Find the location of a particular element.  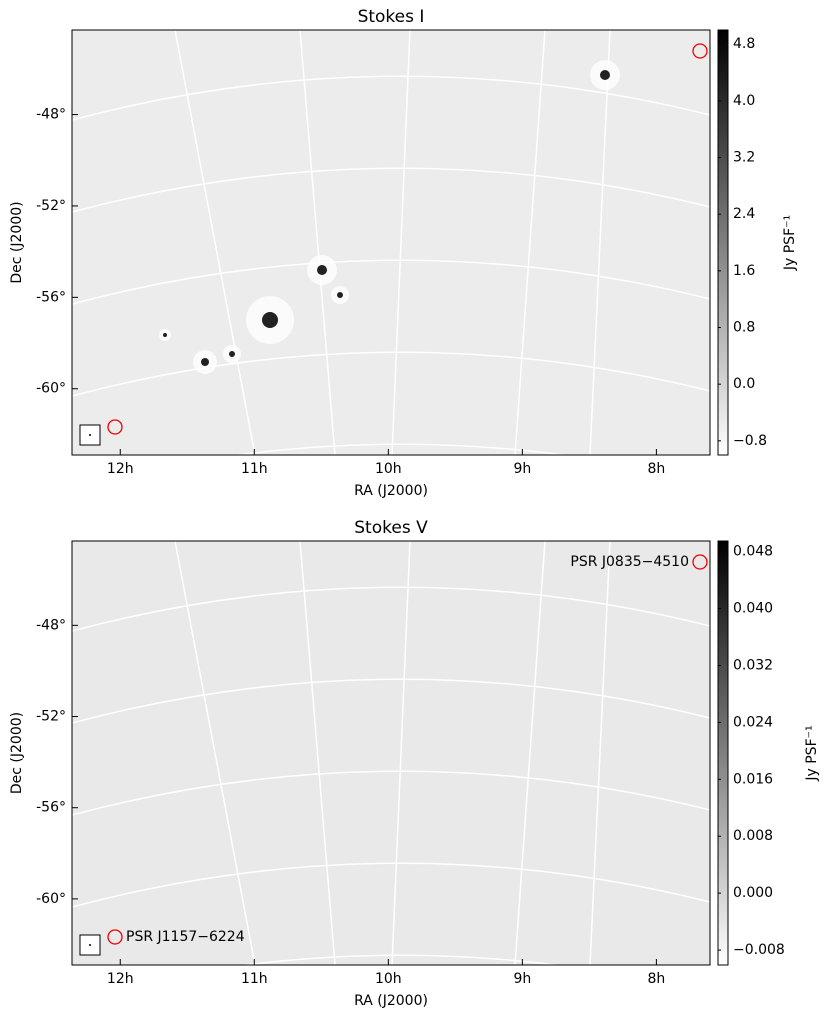

colorbar-tick-label: 4.0 is located at coordinates (744, 101).